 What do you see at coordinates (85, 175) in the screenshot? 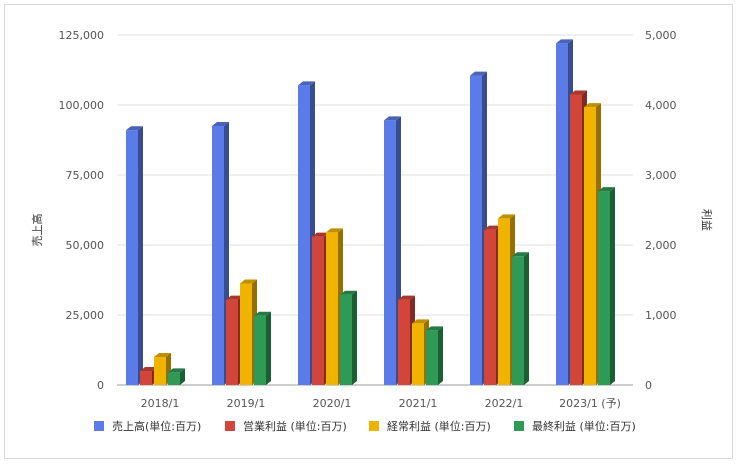
I see `left-axis-tick-label: 75,000` at bounding box center [85, 175].